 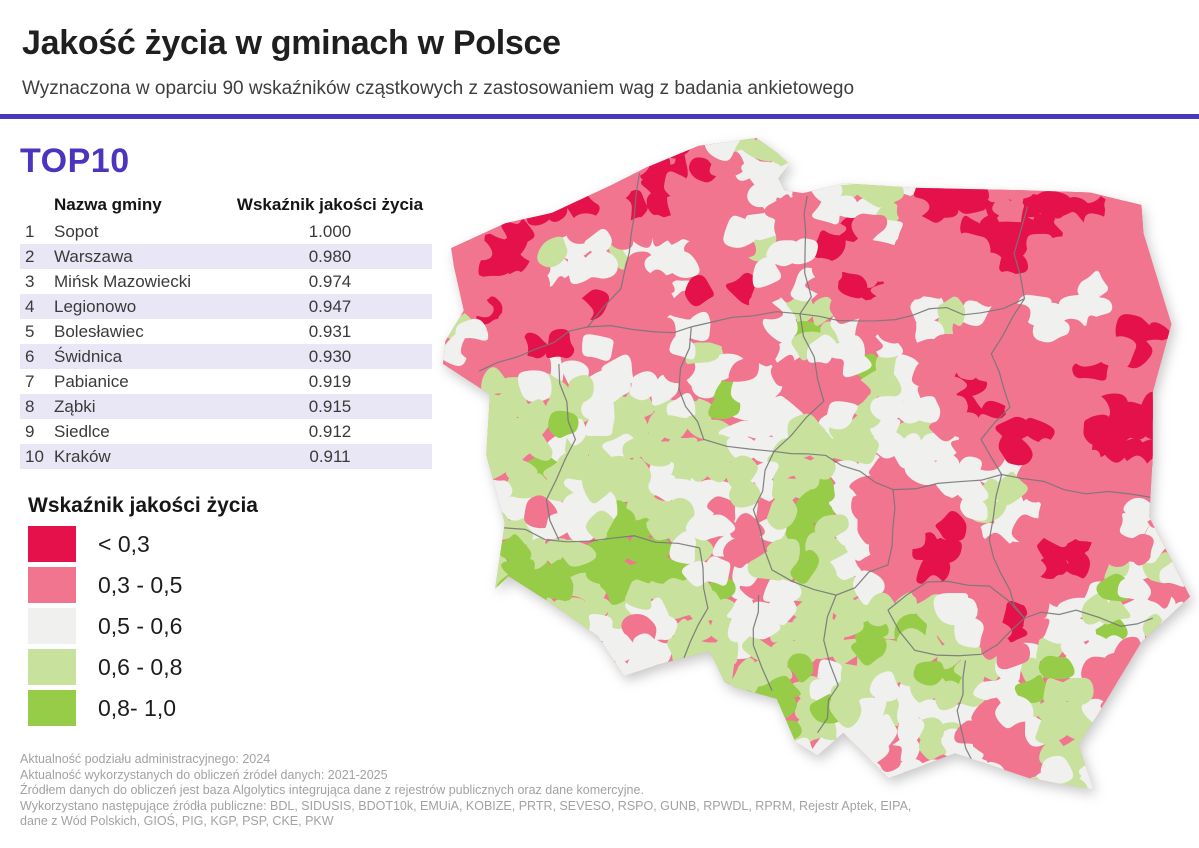 I want to click on row-rank: 9, so click(x=30, y=431).